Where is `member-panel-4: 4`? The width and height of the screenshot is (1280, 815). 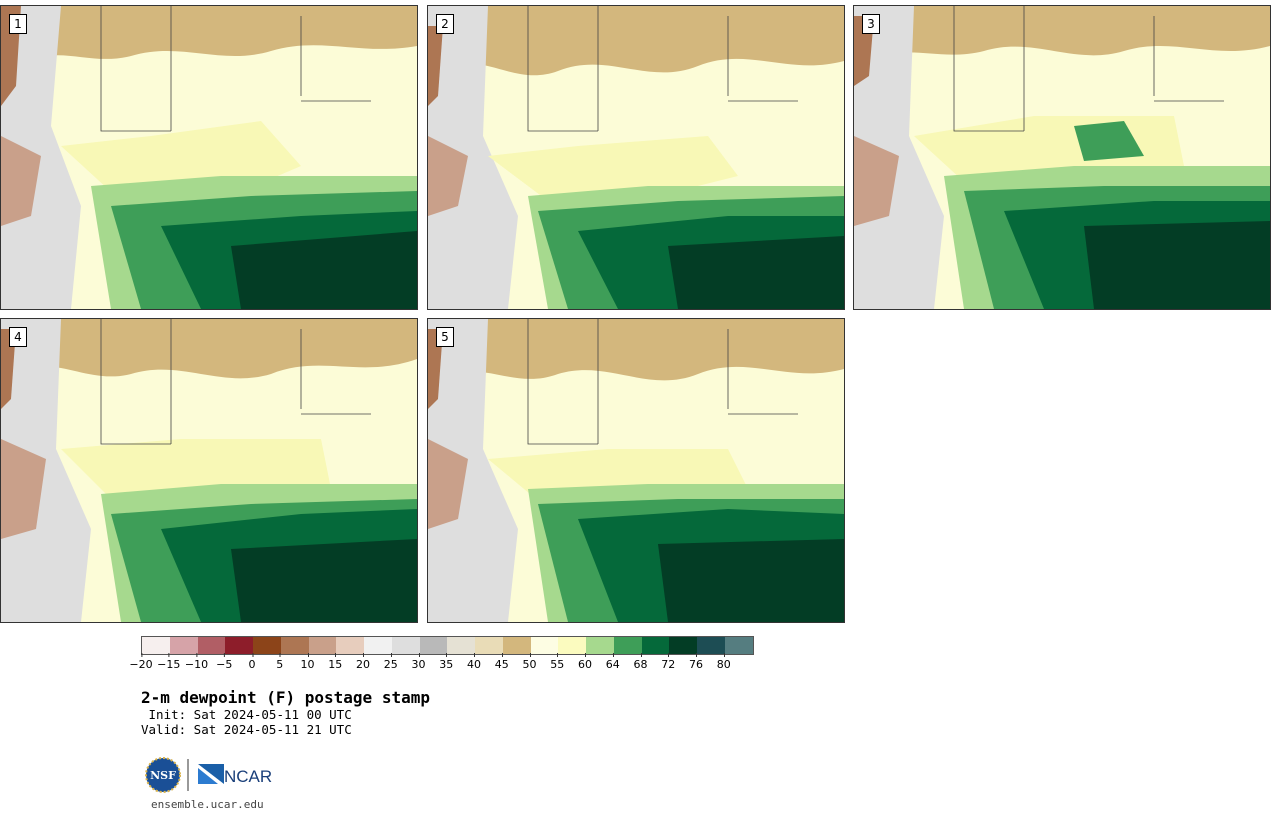 member-panel-4: 4 is located at coordinates (209, 470).